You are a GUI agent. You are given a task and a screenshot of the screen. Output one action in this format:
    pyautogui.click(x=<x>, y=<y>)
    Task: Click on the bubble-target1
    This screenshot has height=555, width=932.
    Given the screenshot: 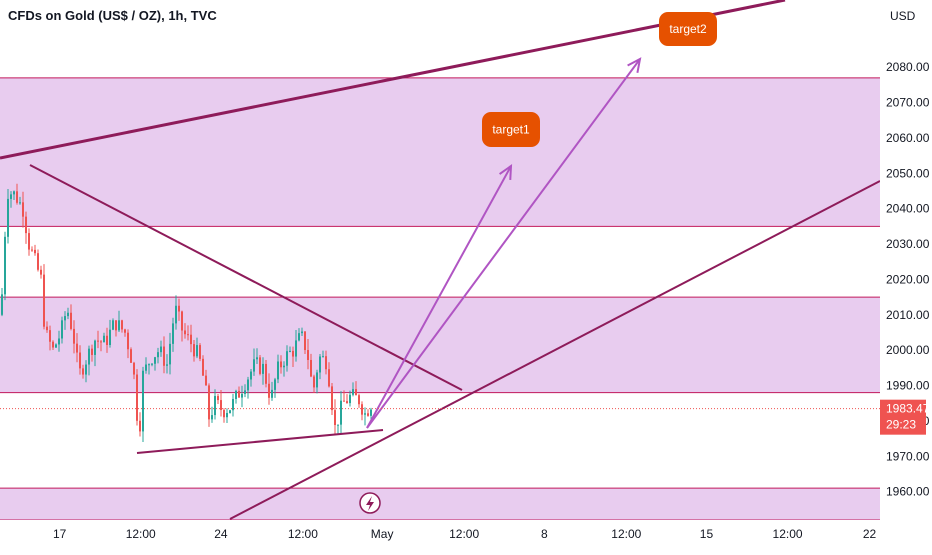 What is the action you would take?
    pyautogui.click(x=511, y=129)
    